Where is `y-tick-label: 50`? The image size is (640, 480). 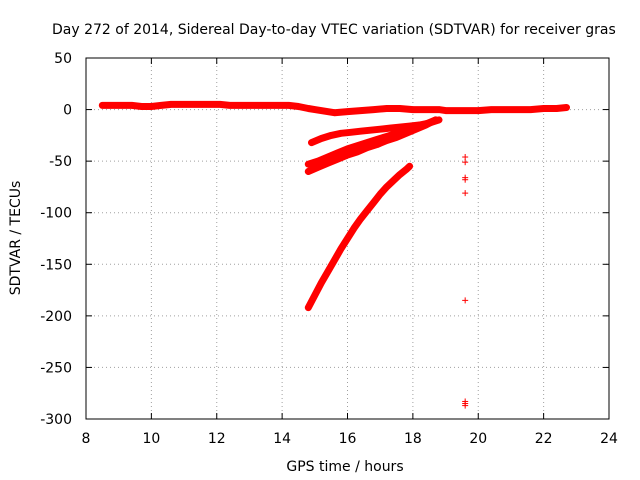
y-tick-label: 50 is located at coordinates (63, 59).